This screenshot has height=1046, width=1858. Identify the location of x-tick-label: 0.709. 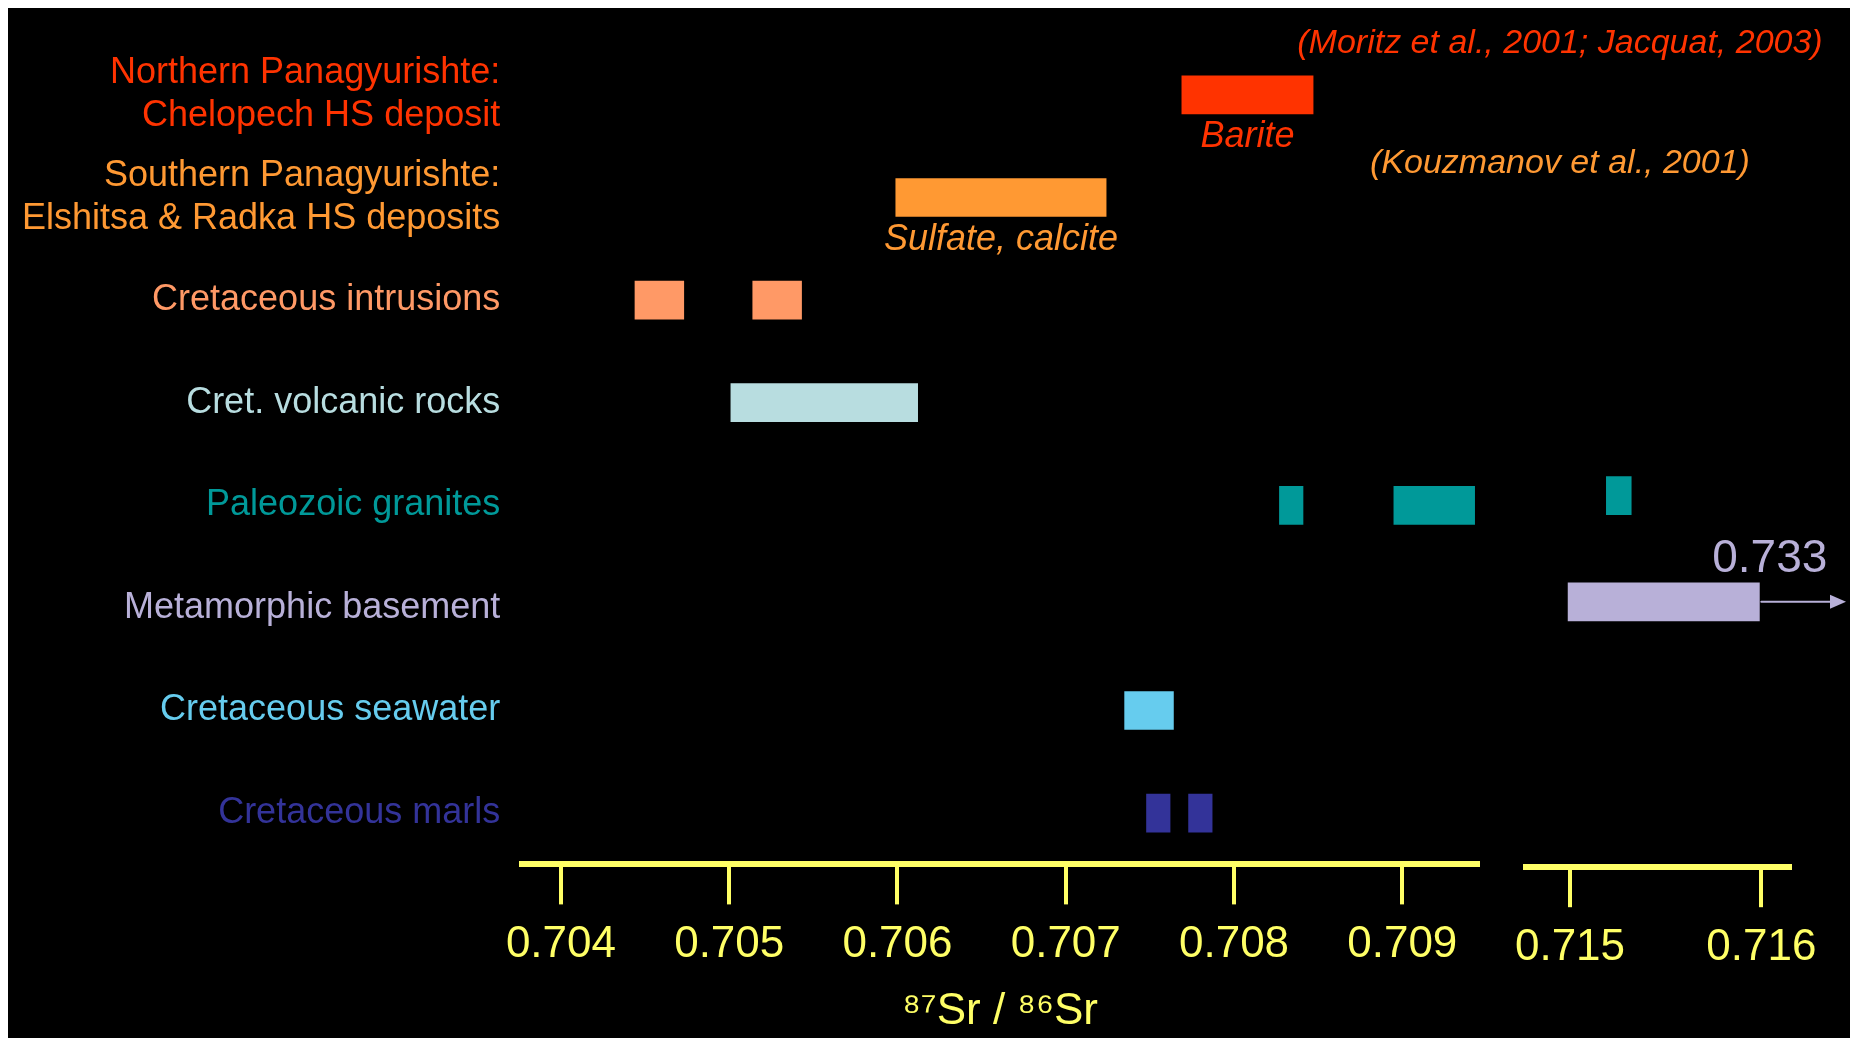
(1402, 941).